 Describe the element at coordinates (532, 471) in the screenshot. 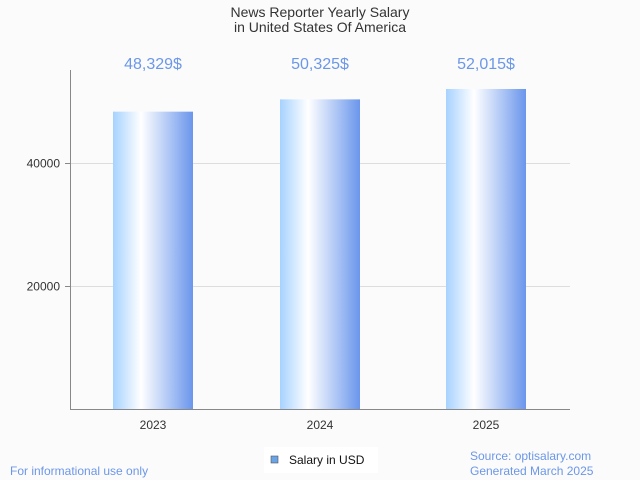

I see `footer-generated: Generated March 2025` at that location.